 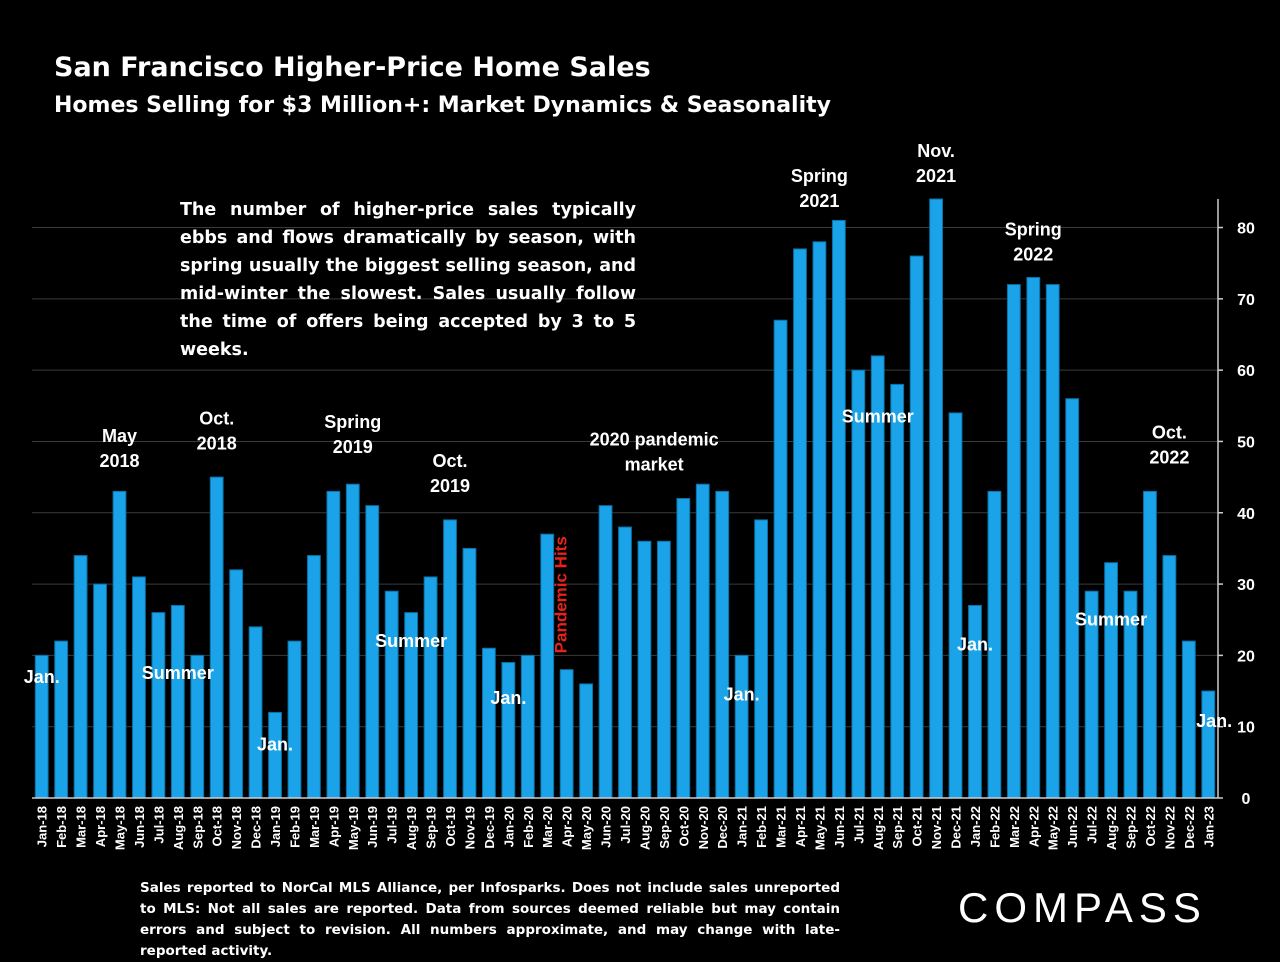 I want to click on x-tick-label: Dec-21, so click(x=956, y=827).